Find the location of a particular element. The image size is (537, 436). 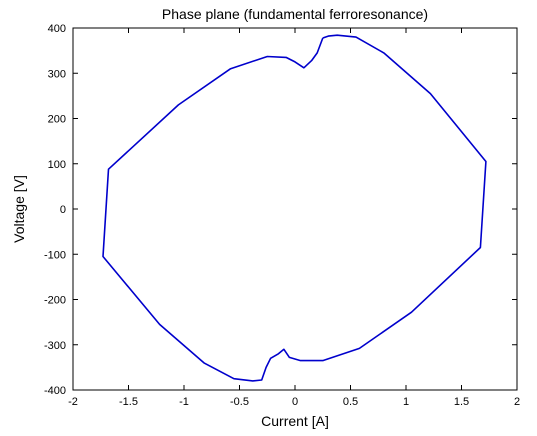

x-tick-label: -0.5 is located at coordinates (239, 402).